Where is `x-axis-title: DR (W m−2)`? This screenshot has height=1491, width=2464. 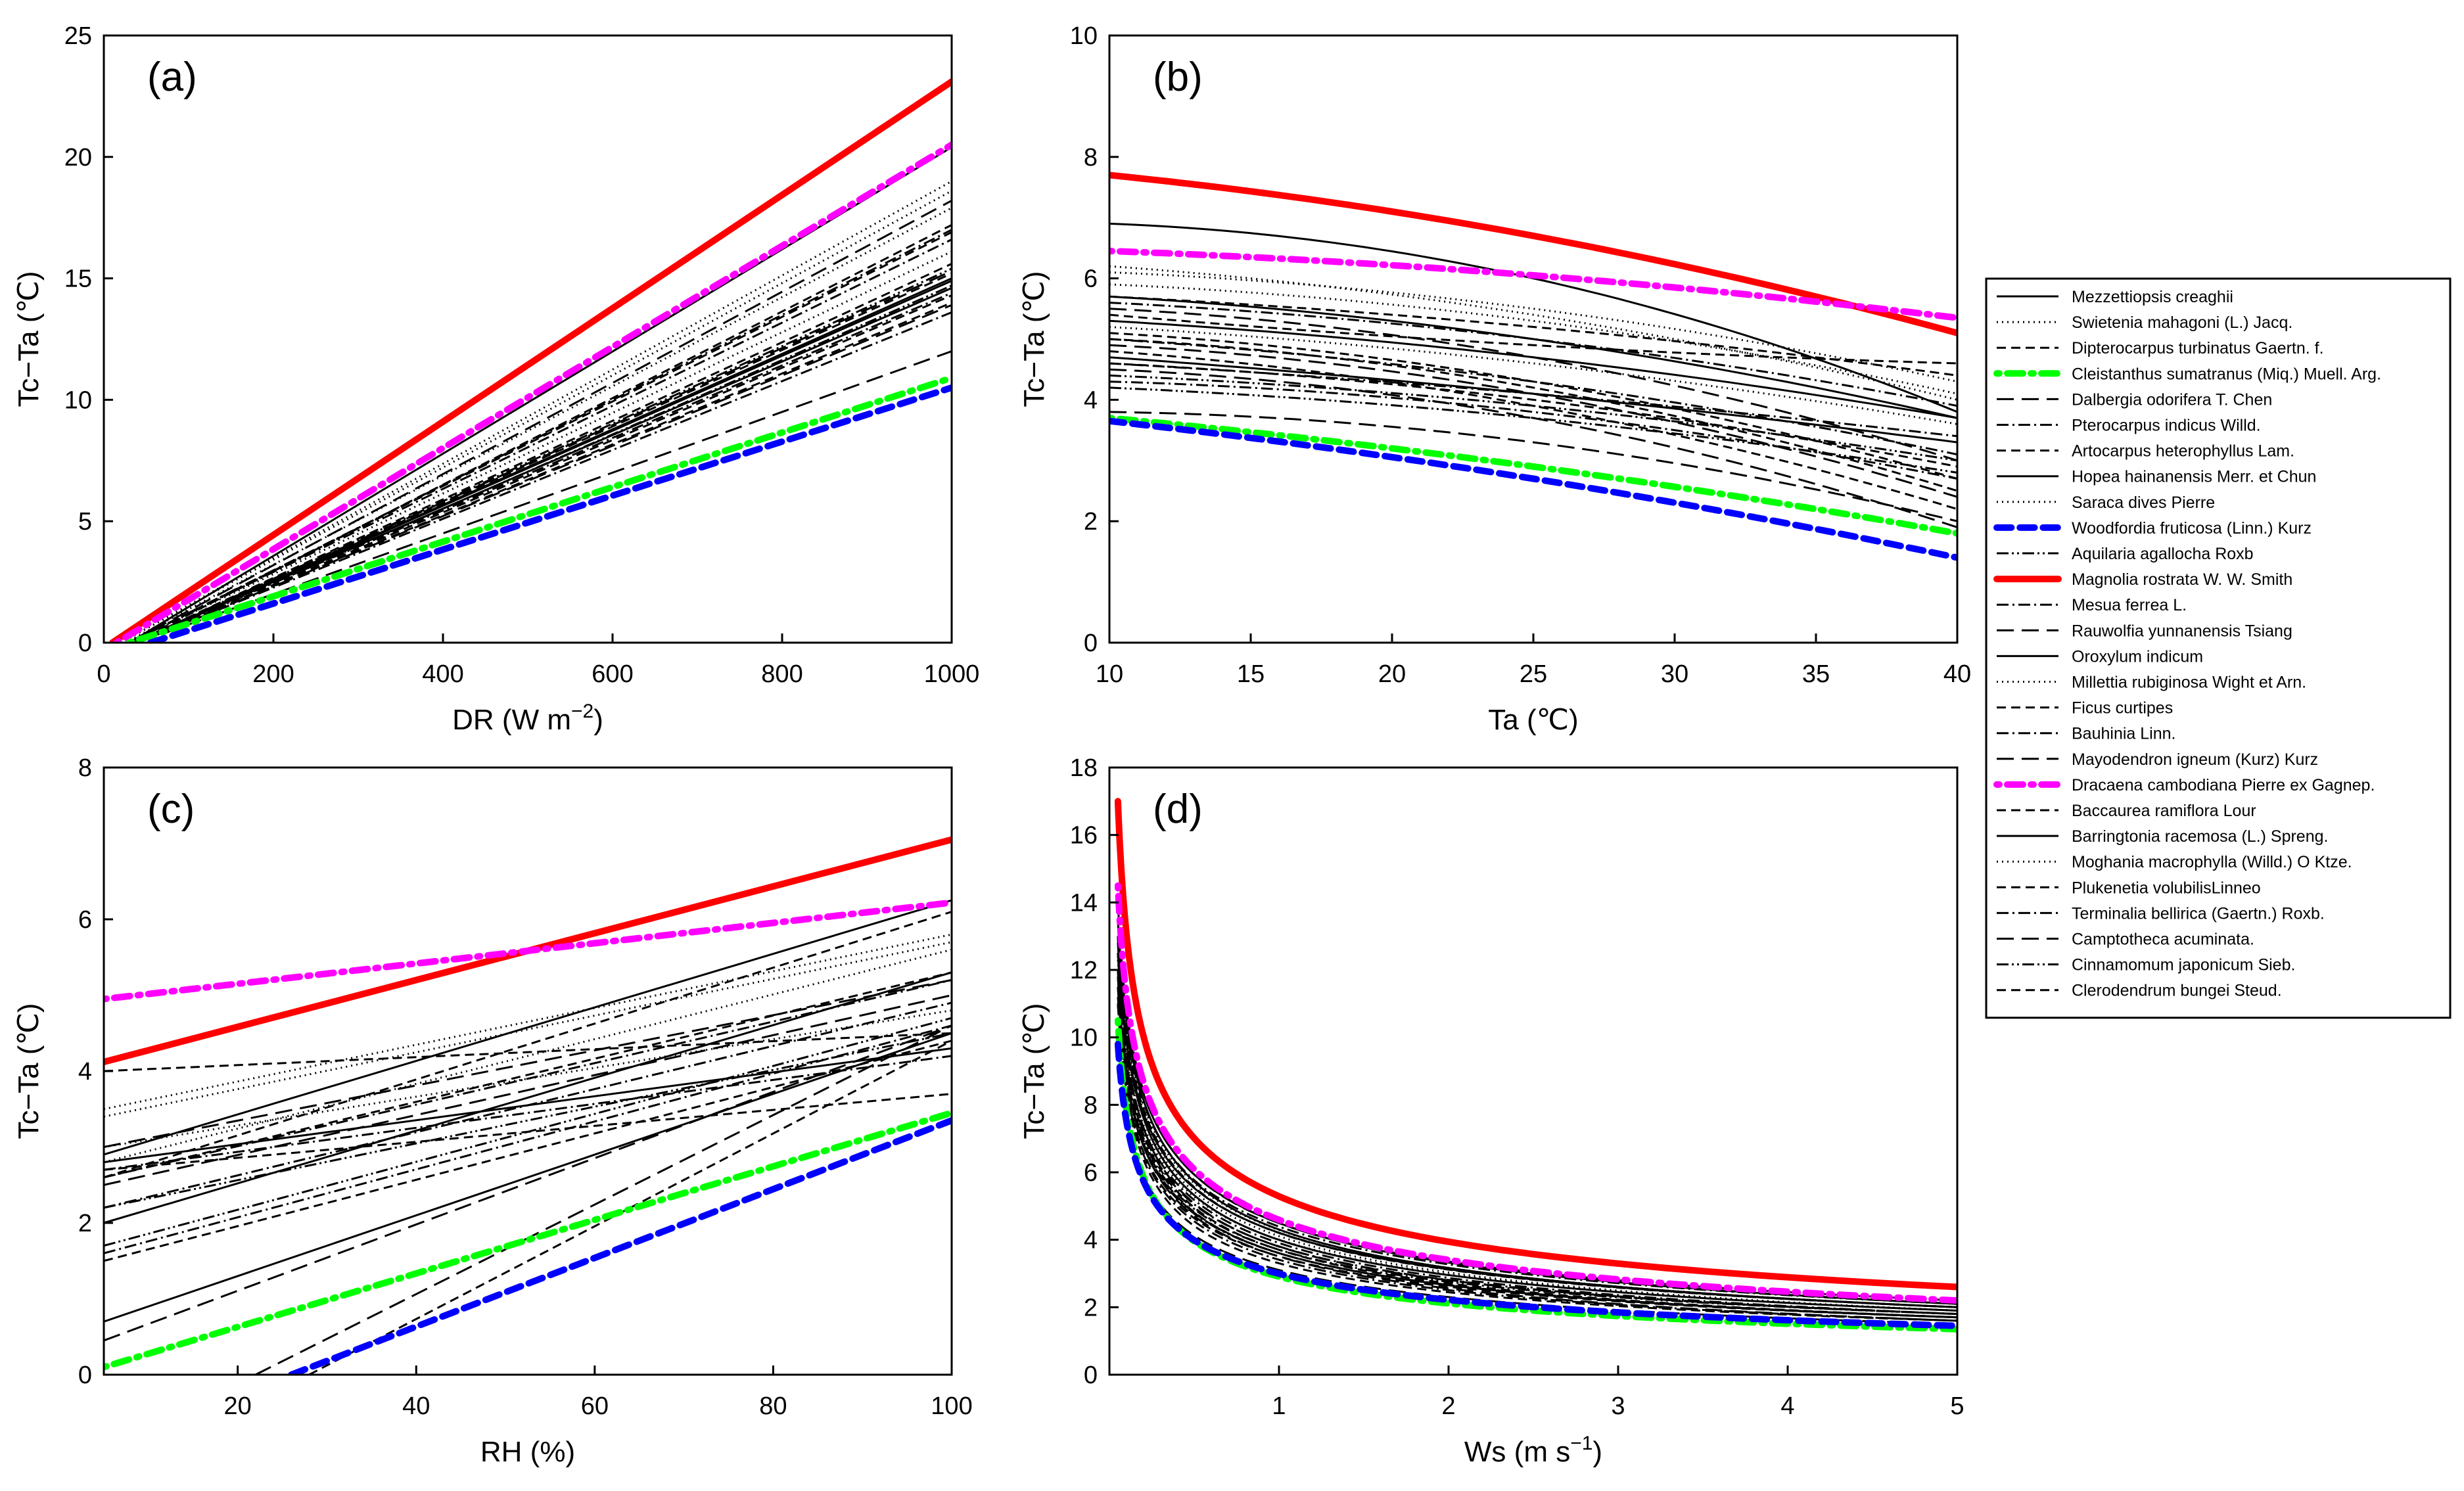
x-axis-title: DR (W m−2) is located at coordinates (527, 718).